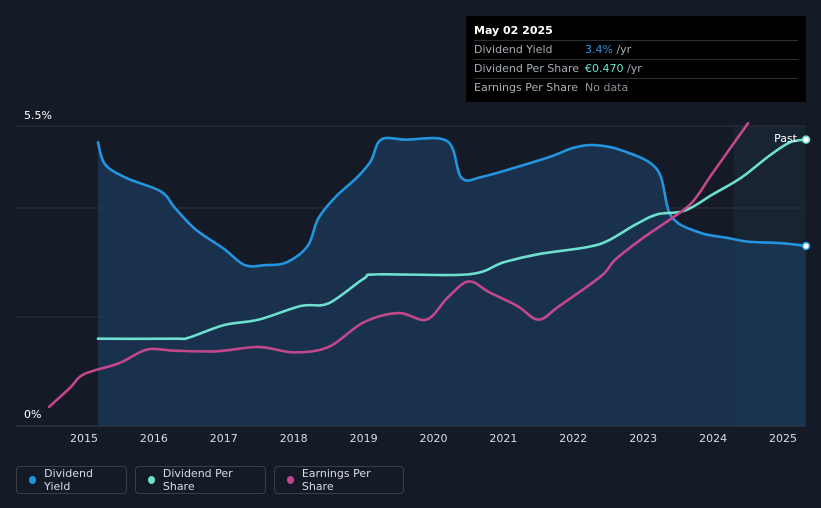  Describe the element at coordinates (713, 438) in the screenshot. I see `x-tick-label: 2024` at that location.